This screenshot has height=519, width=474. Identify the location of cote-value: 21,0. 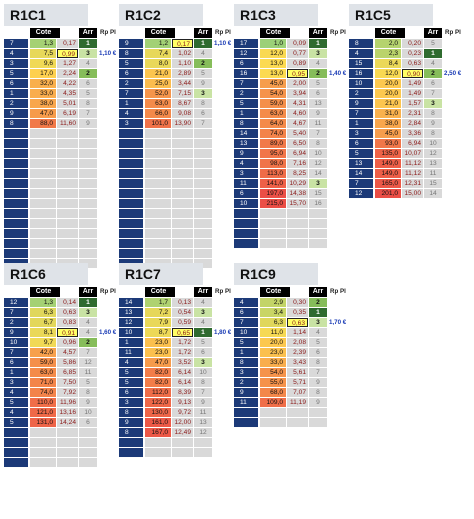
(388, 103).